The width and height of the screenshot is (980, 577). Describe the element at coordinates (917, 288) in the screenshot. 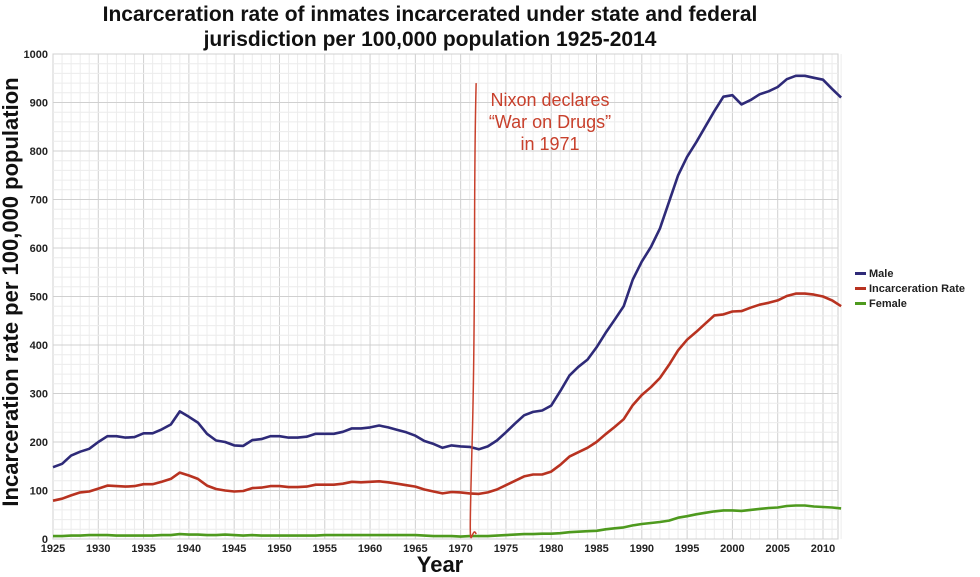

I see `legend-label: Incarceration Rate` at that location.